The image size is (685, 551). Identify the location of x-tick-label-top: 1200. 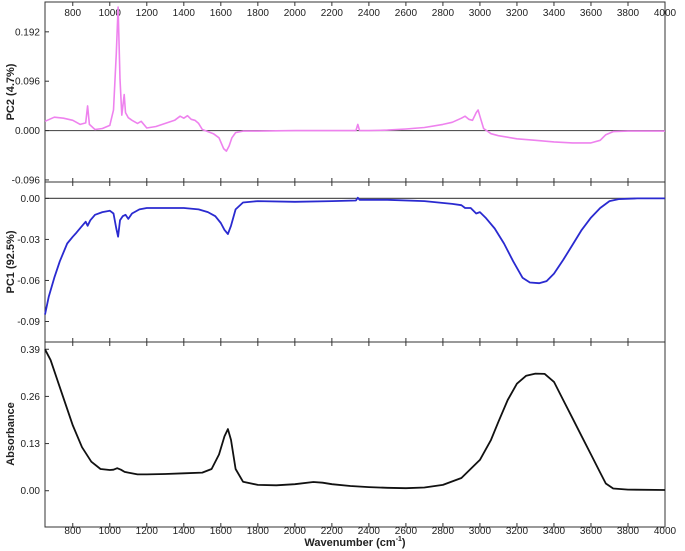
(147, 13).